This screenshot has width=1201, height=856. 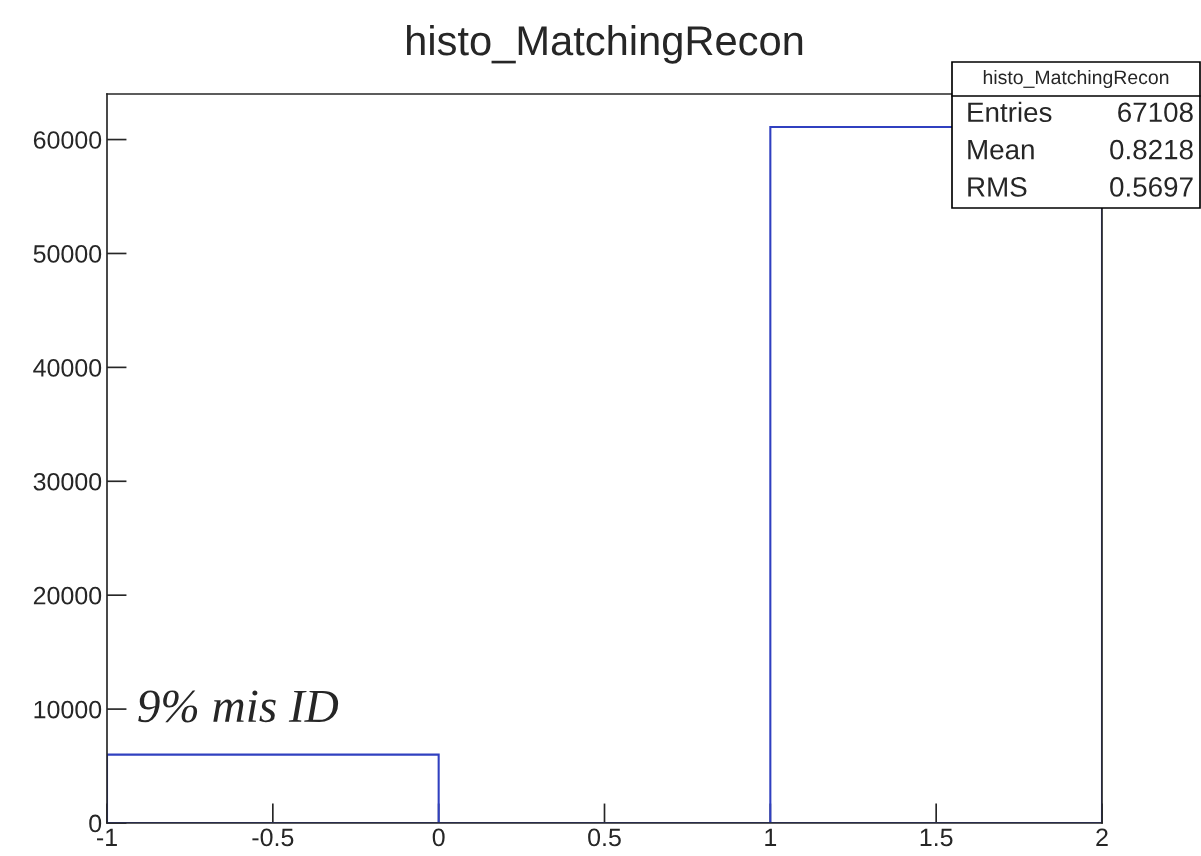 What do you see at coordinates (1151, 187) in the screenshot?
I see `text: 0.5697` at bounding box center [1151, 187].